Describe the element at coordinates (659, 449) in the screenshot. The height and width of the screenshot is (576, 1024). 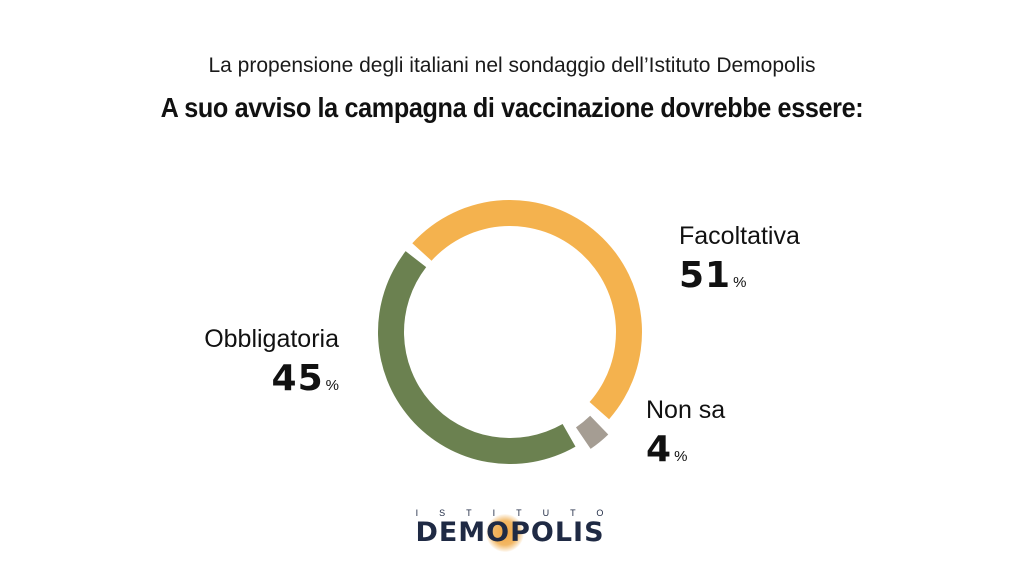
I see `label-non-sa-value: 4` at that location.